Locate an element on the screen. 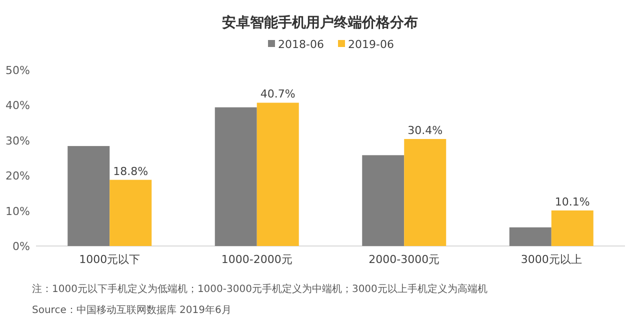 This screenshot has width=640, height=327. y-tick-label: 0% is located at coordinates (21, 246).